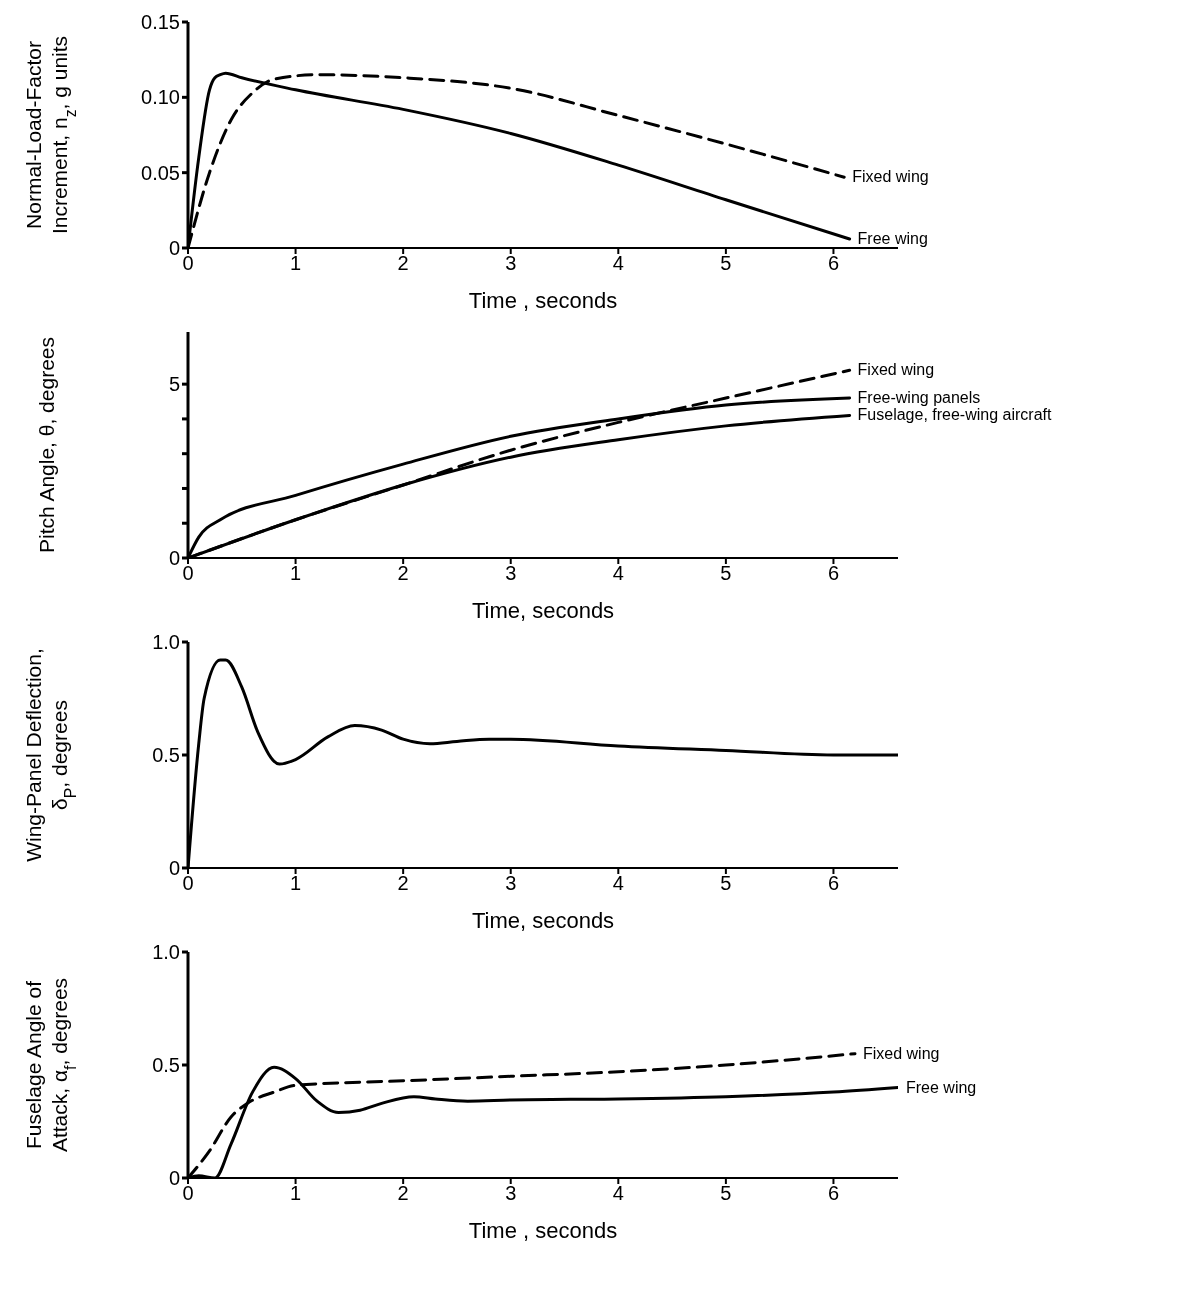 The height and width of the screenshot is (1296, 1188). What do you see at coordinates (954, 415) in the screenshot?
I see `series-label: Fuselage, free-wing aircraft` at bounding box center [954, 415].